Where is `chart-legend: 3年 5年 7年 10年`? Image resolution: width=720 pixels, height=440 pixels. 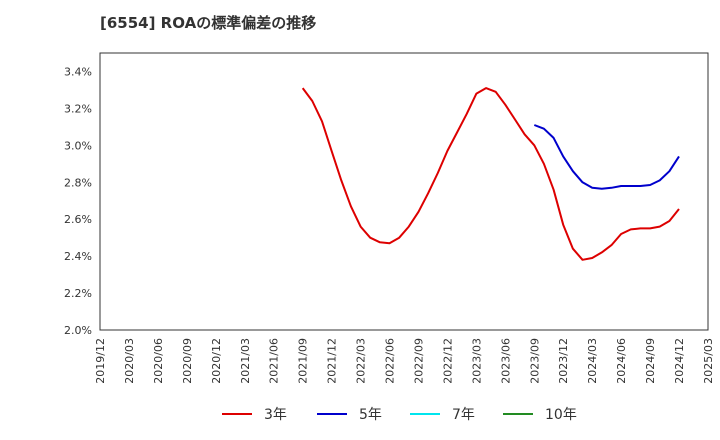
chart-legend: 3年 5年 7年 10年 is located at coordinates (360, 415).